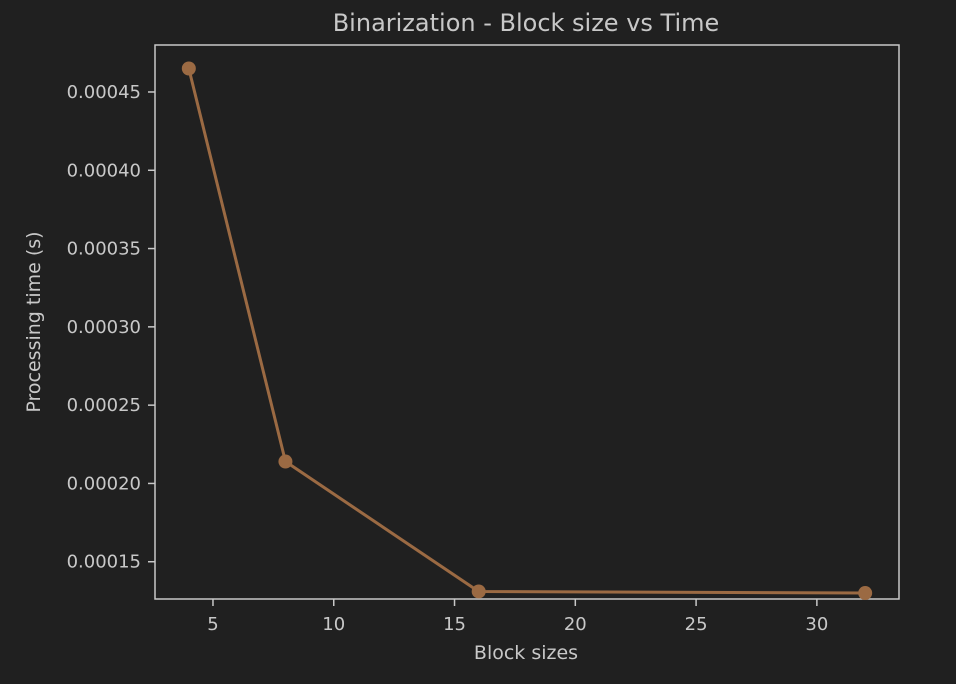  Describe the element at coordinates (517, 617) in the screenshot. I see `x-axis: 5 10 15 20 25 30` at that location.